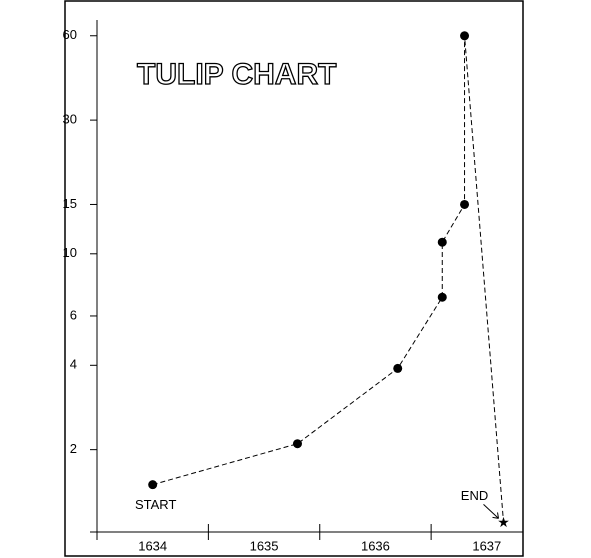 The width and height of the screenshot is (591, 558). I want to click on annotation: END, so click(474, 495).